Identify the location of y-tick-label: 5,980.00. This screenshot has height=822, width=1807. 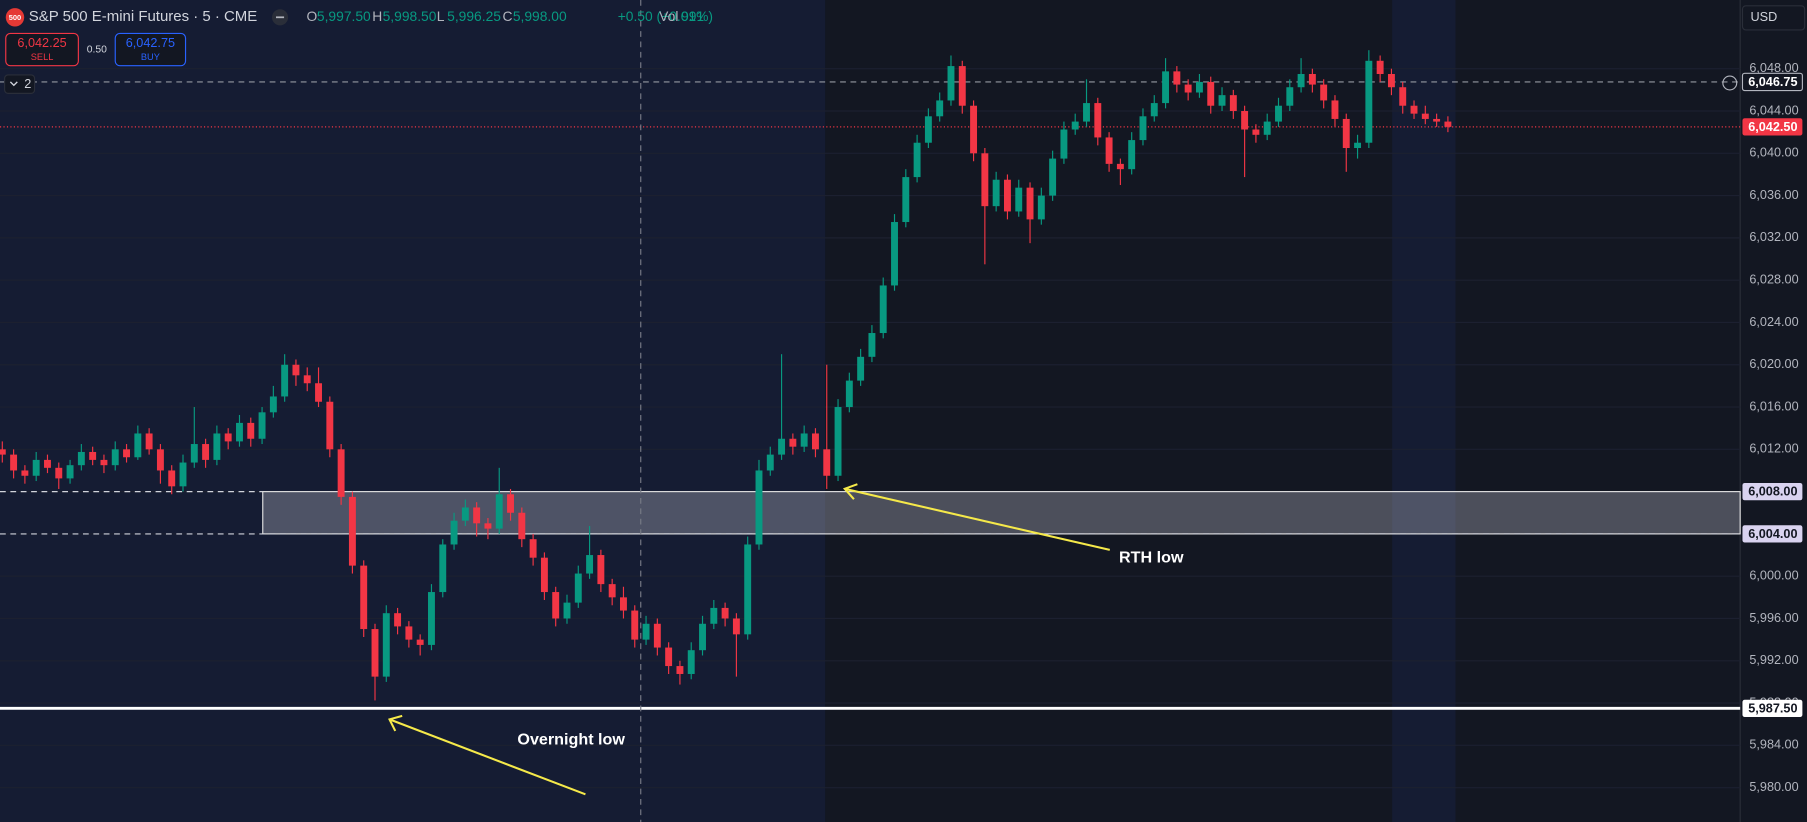
(1773, 787).